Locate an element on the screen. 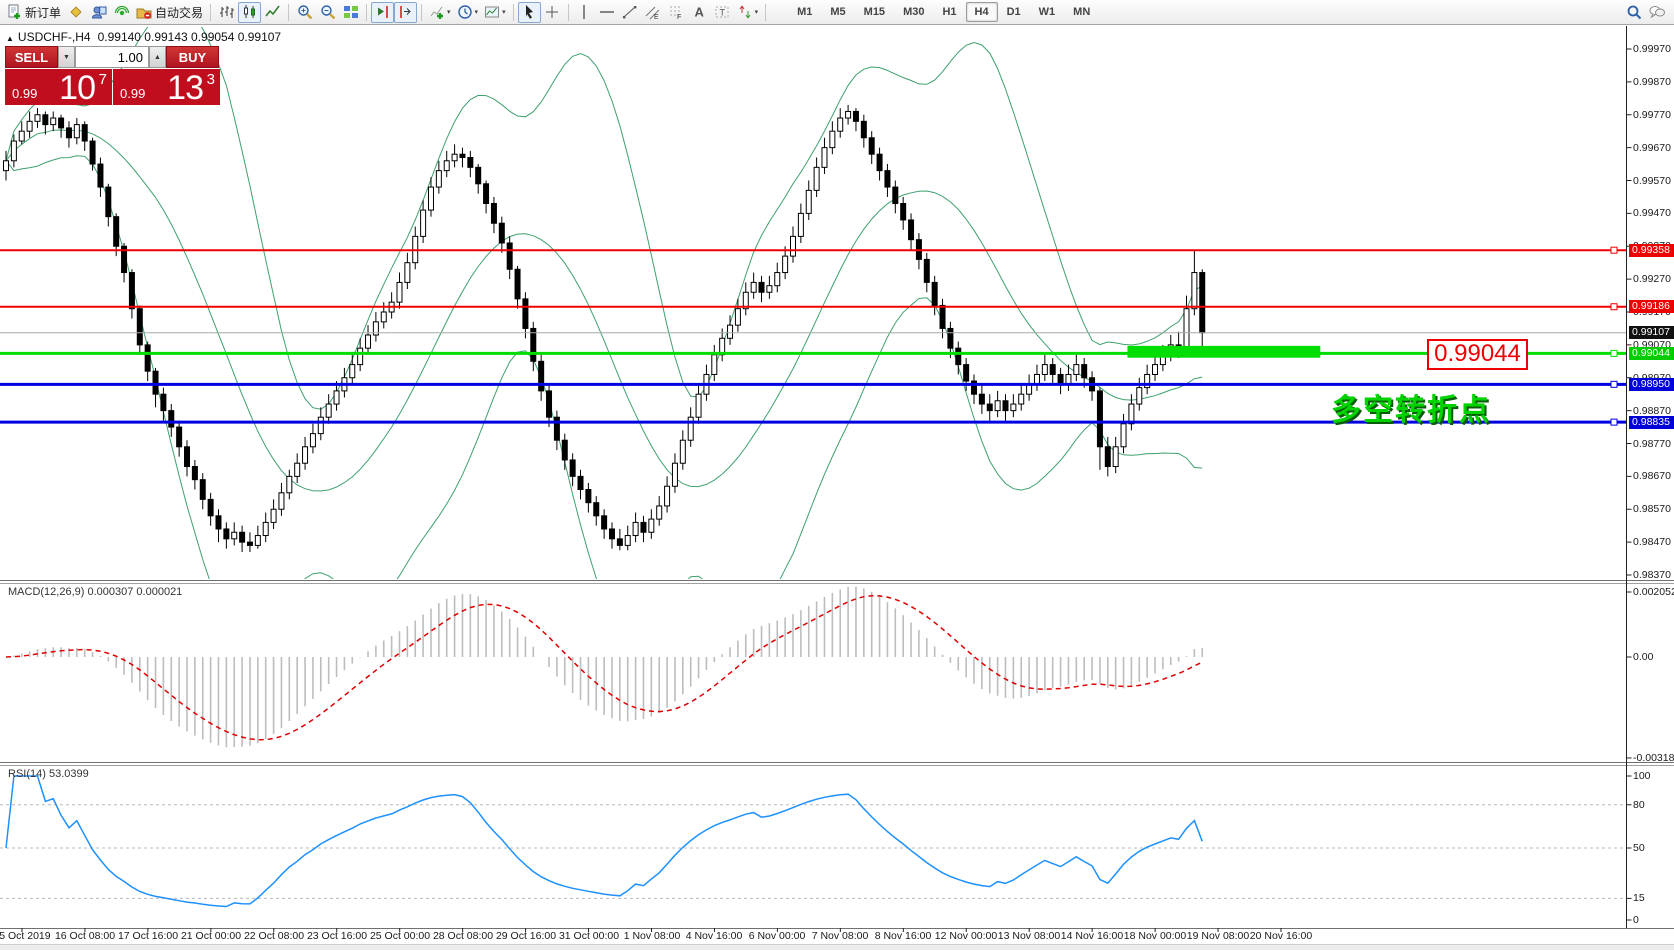 The image size is (1674, 950). buy-button: BUY is located at coordinates (192, 57).